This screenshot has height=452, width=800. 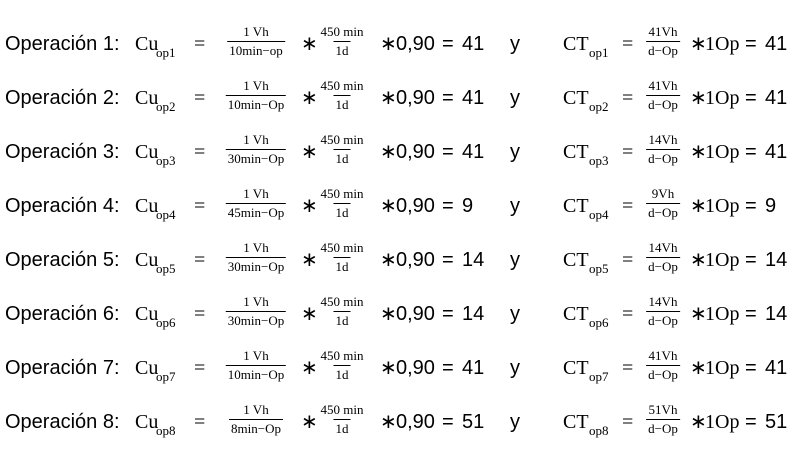 What do you see at coordinates (599, 106) in the screenshot?
I see `ct-subscript: op2` at bounding box center [599, 106].